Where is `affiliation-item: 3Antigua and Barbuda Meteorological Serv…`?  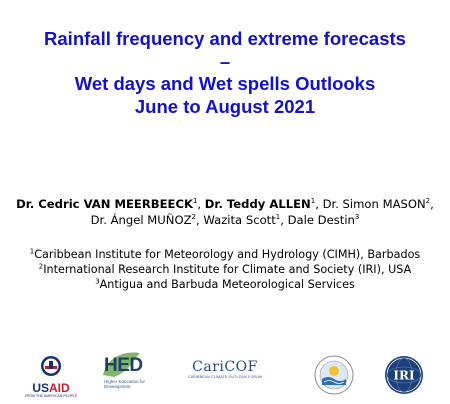
affiliation-item: 3Antigua and Barbuda Meteorological Serv… is located at coordinates (225, 284).